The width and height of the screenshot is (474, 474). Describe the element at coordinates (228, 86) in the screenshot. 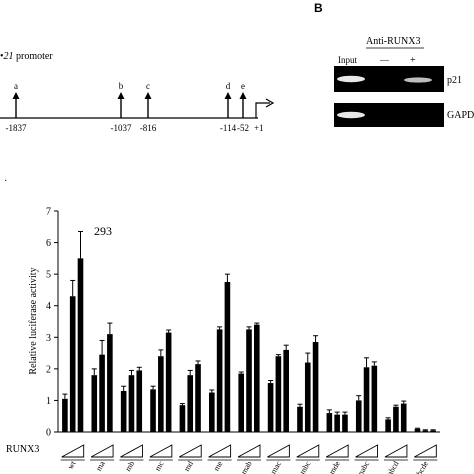

I see `site-letter-d: d` at that location.